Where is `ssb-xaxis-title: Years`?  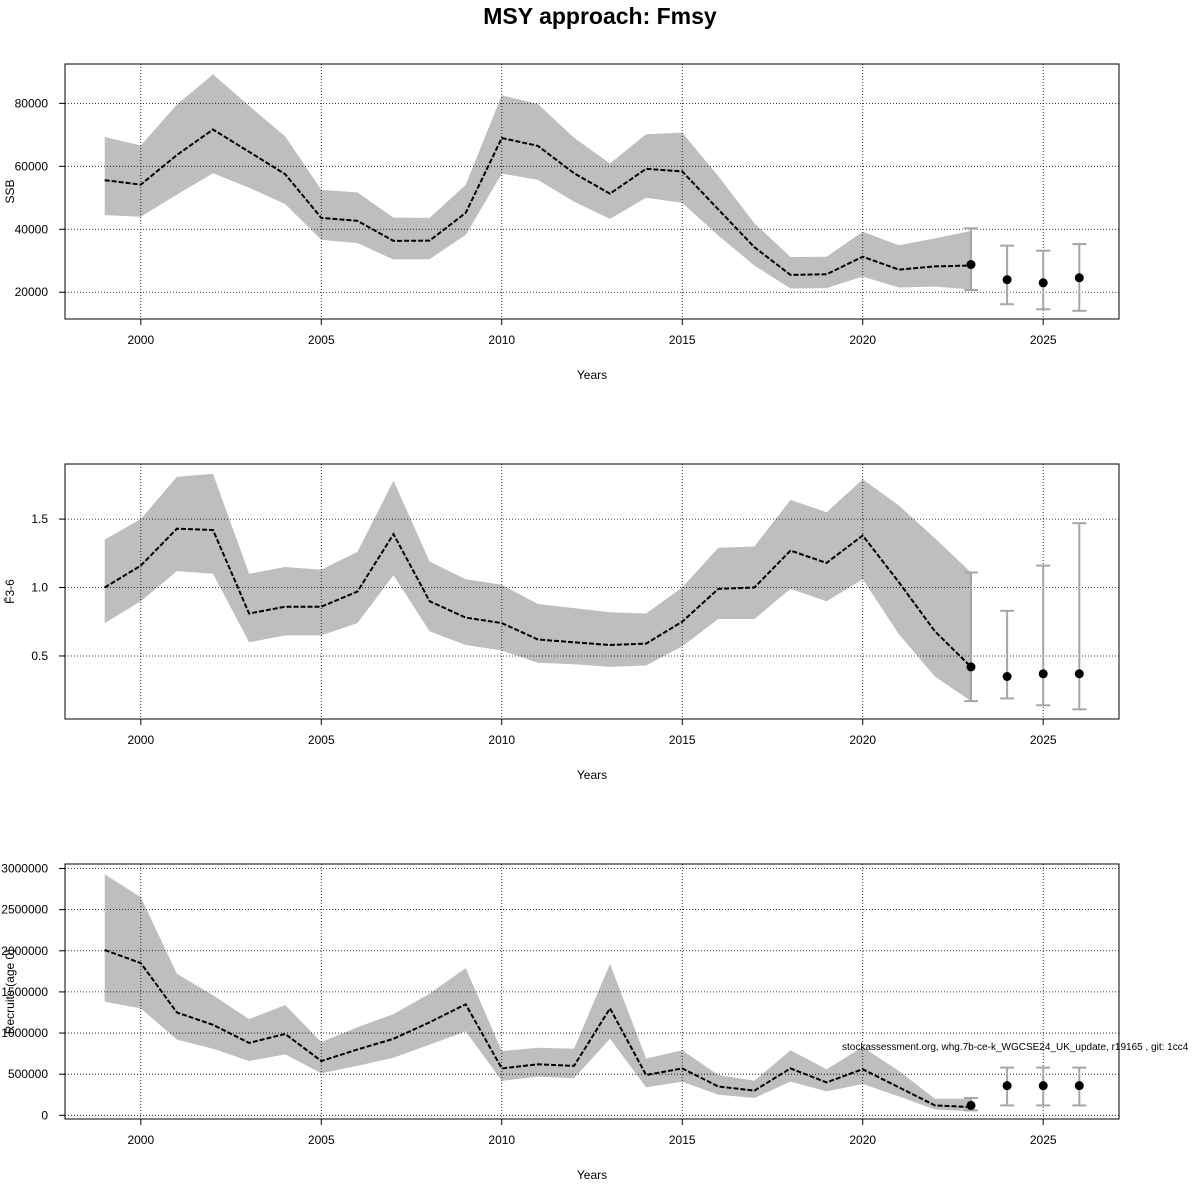 ssb-xaxis-title: Years is located at coordinates (592, 375).